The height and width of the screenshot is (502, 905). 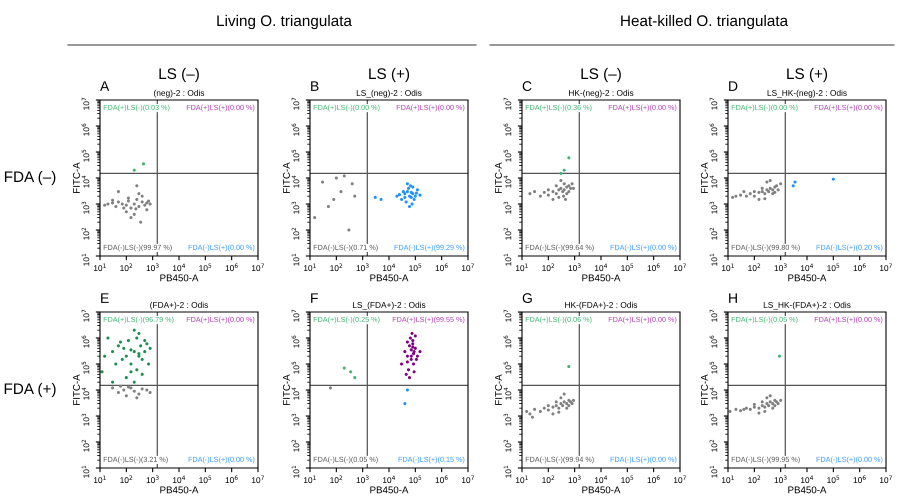 What do you see at coordinates (30, 178) in the screenshot?
I see `text: FDA (–)` at bounding box center [30, 178].